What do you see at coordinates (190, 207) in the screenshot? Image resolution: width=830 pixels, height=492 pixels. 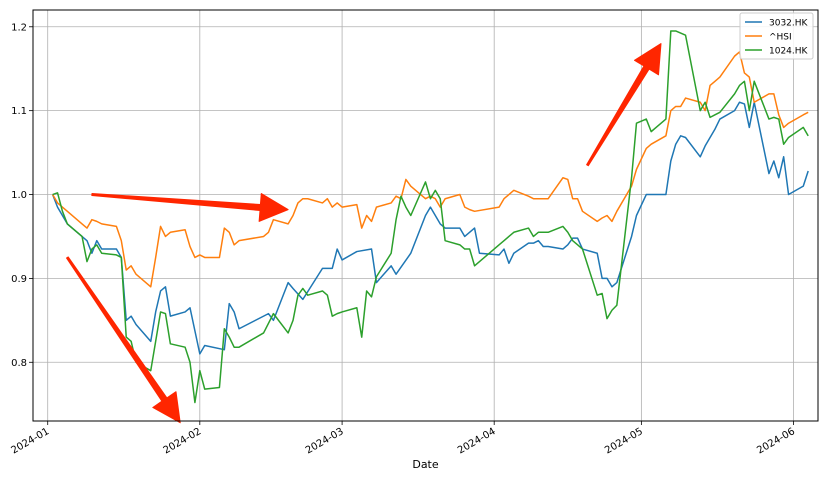 I see `trend-arrow-flat` at bounding box center [190, 207].